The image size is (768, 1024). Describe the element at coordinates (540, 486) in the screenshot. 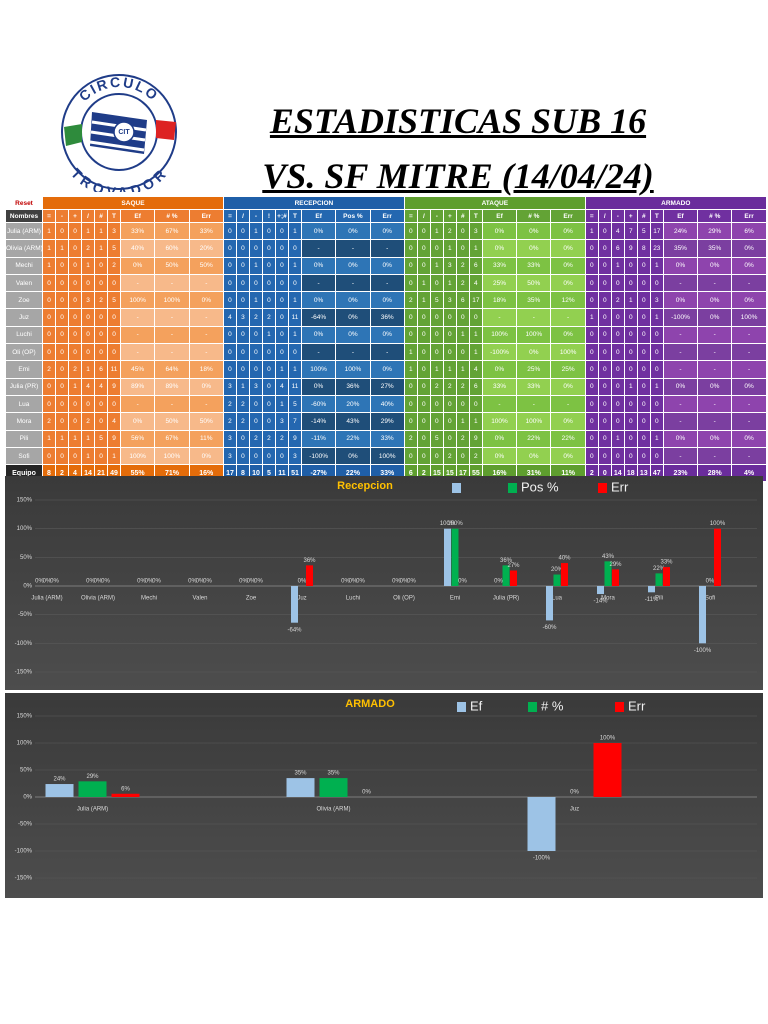

I see `legend-label: Pos %` at that location.